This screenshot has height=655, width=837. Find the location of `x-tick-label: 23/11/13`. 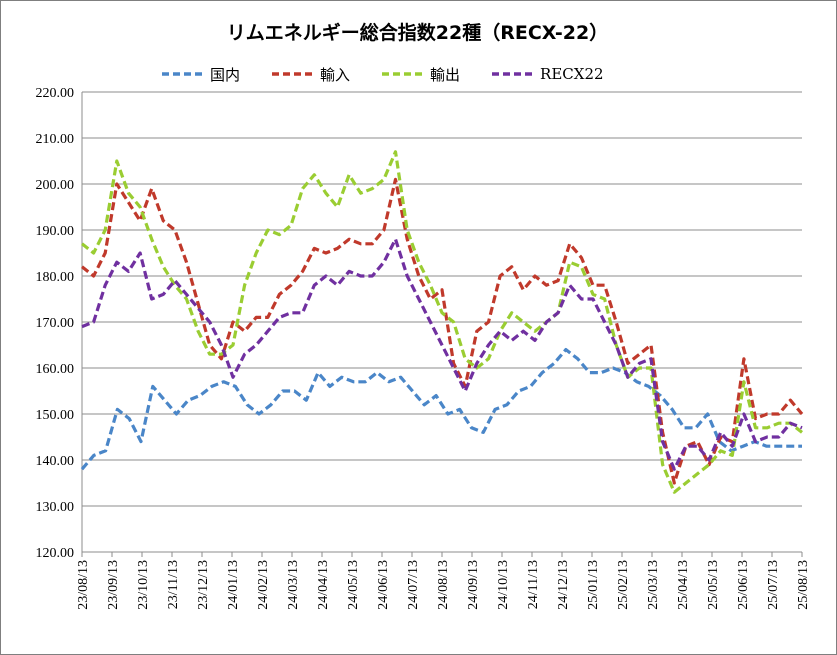

x-tick-label: 23/11/13 is located at coordinates (173, 584).